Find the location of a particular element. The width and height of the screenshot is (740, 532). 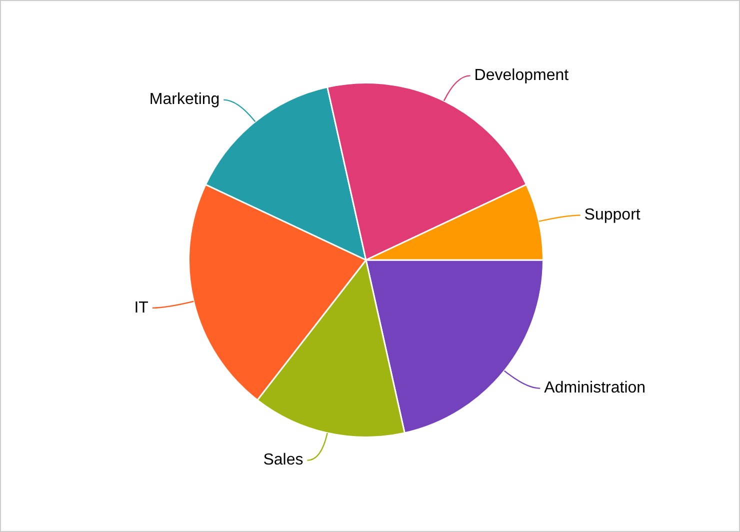

slice-label: Sales is located at coordinates (283, 460).